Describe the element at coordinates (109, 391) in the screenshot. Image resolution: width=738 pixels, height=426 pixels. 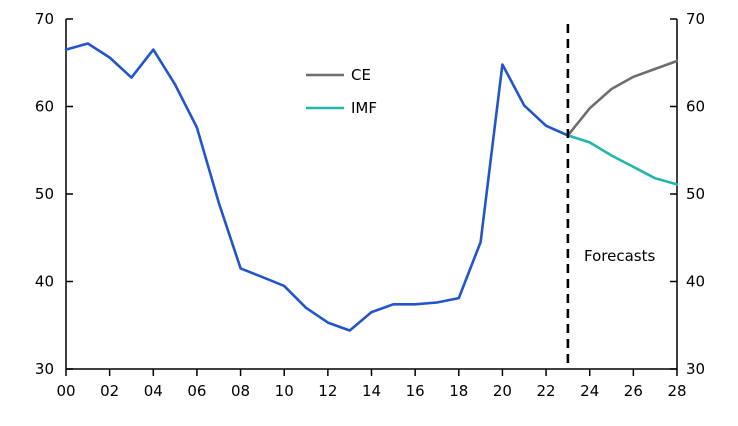
I see `x-tick-label: 02` at that location.